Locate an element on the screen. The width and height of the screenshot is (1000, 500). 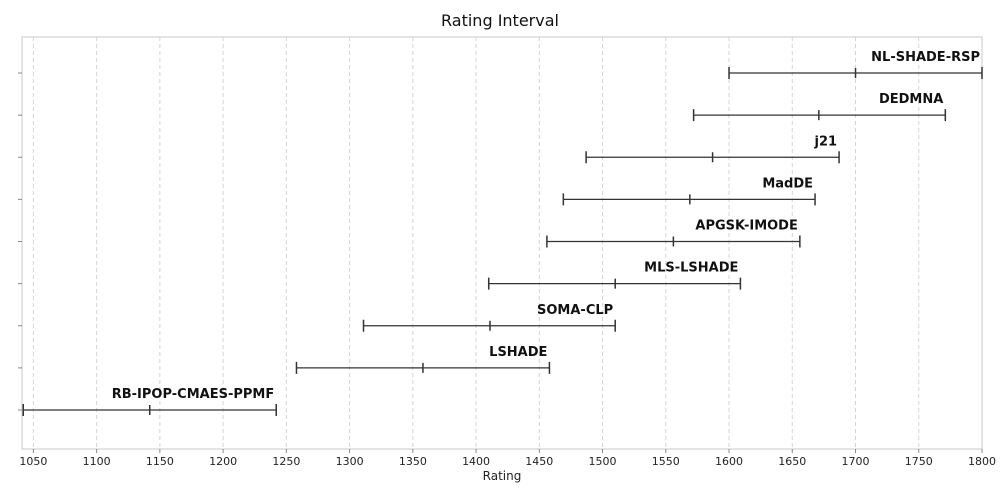
interval-label: MadDE is located at coordinates (787, 183).